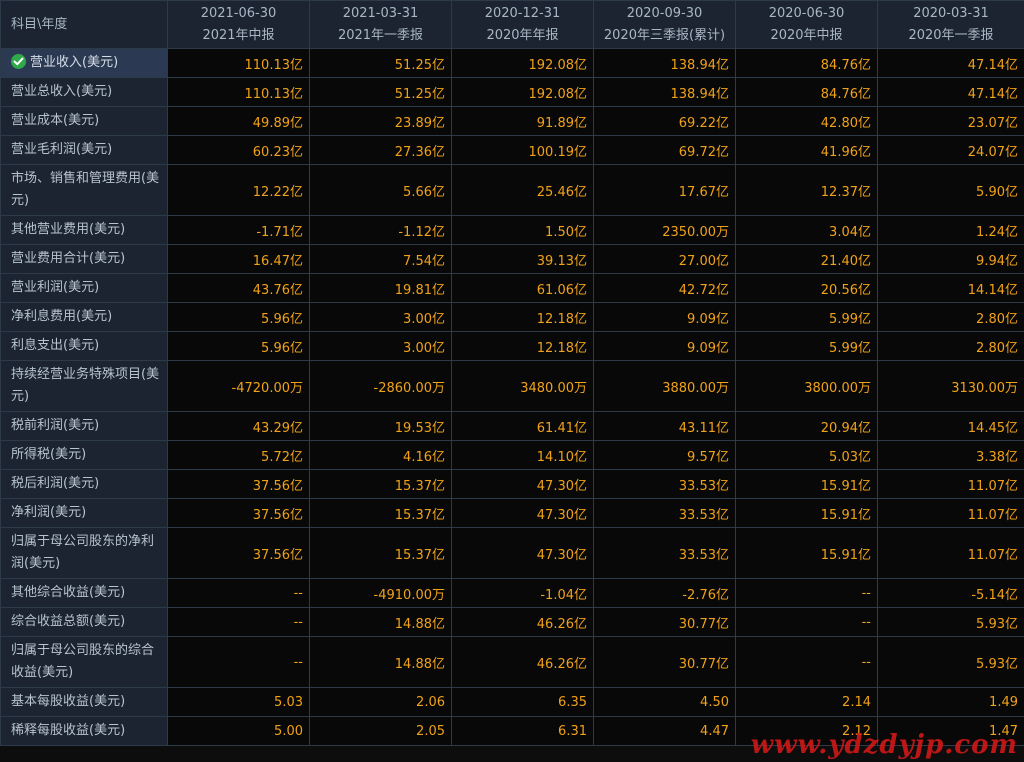  Describe the element at coordinates (84, 24) in the screenshot. I see `corner-header: 科目\年度` at that location.